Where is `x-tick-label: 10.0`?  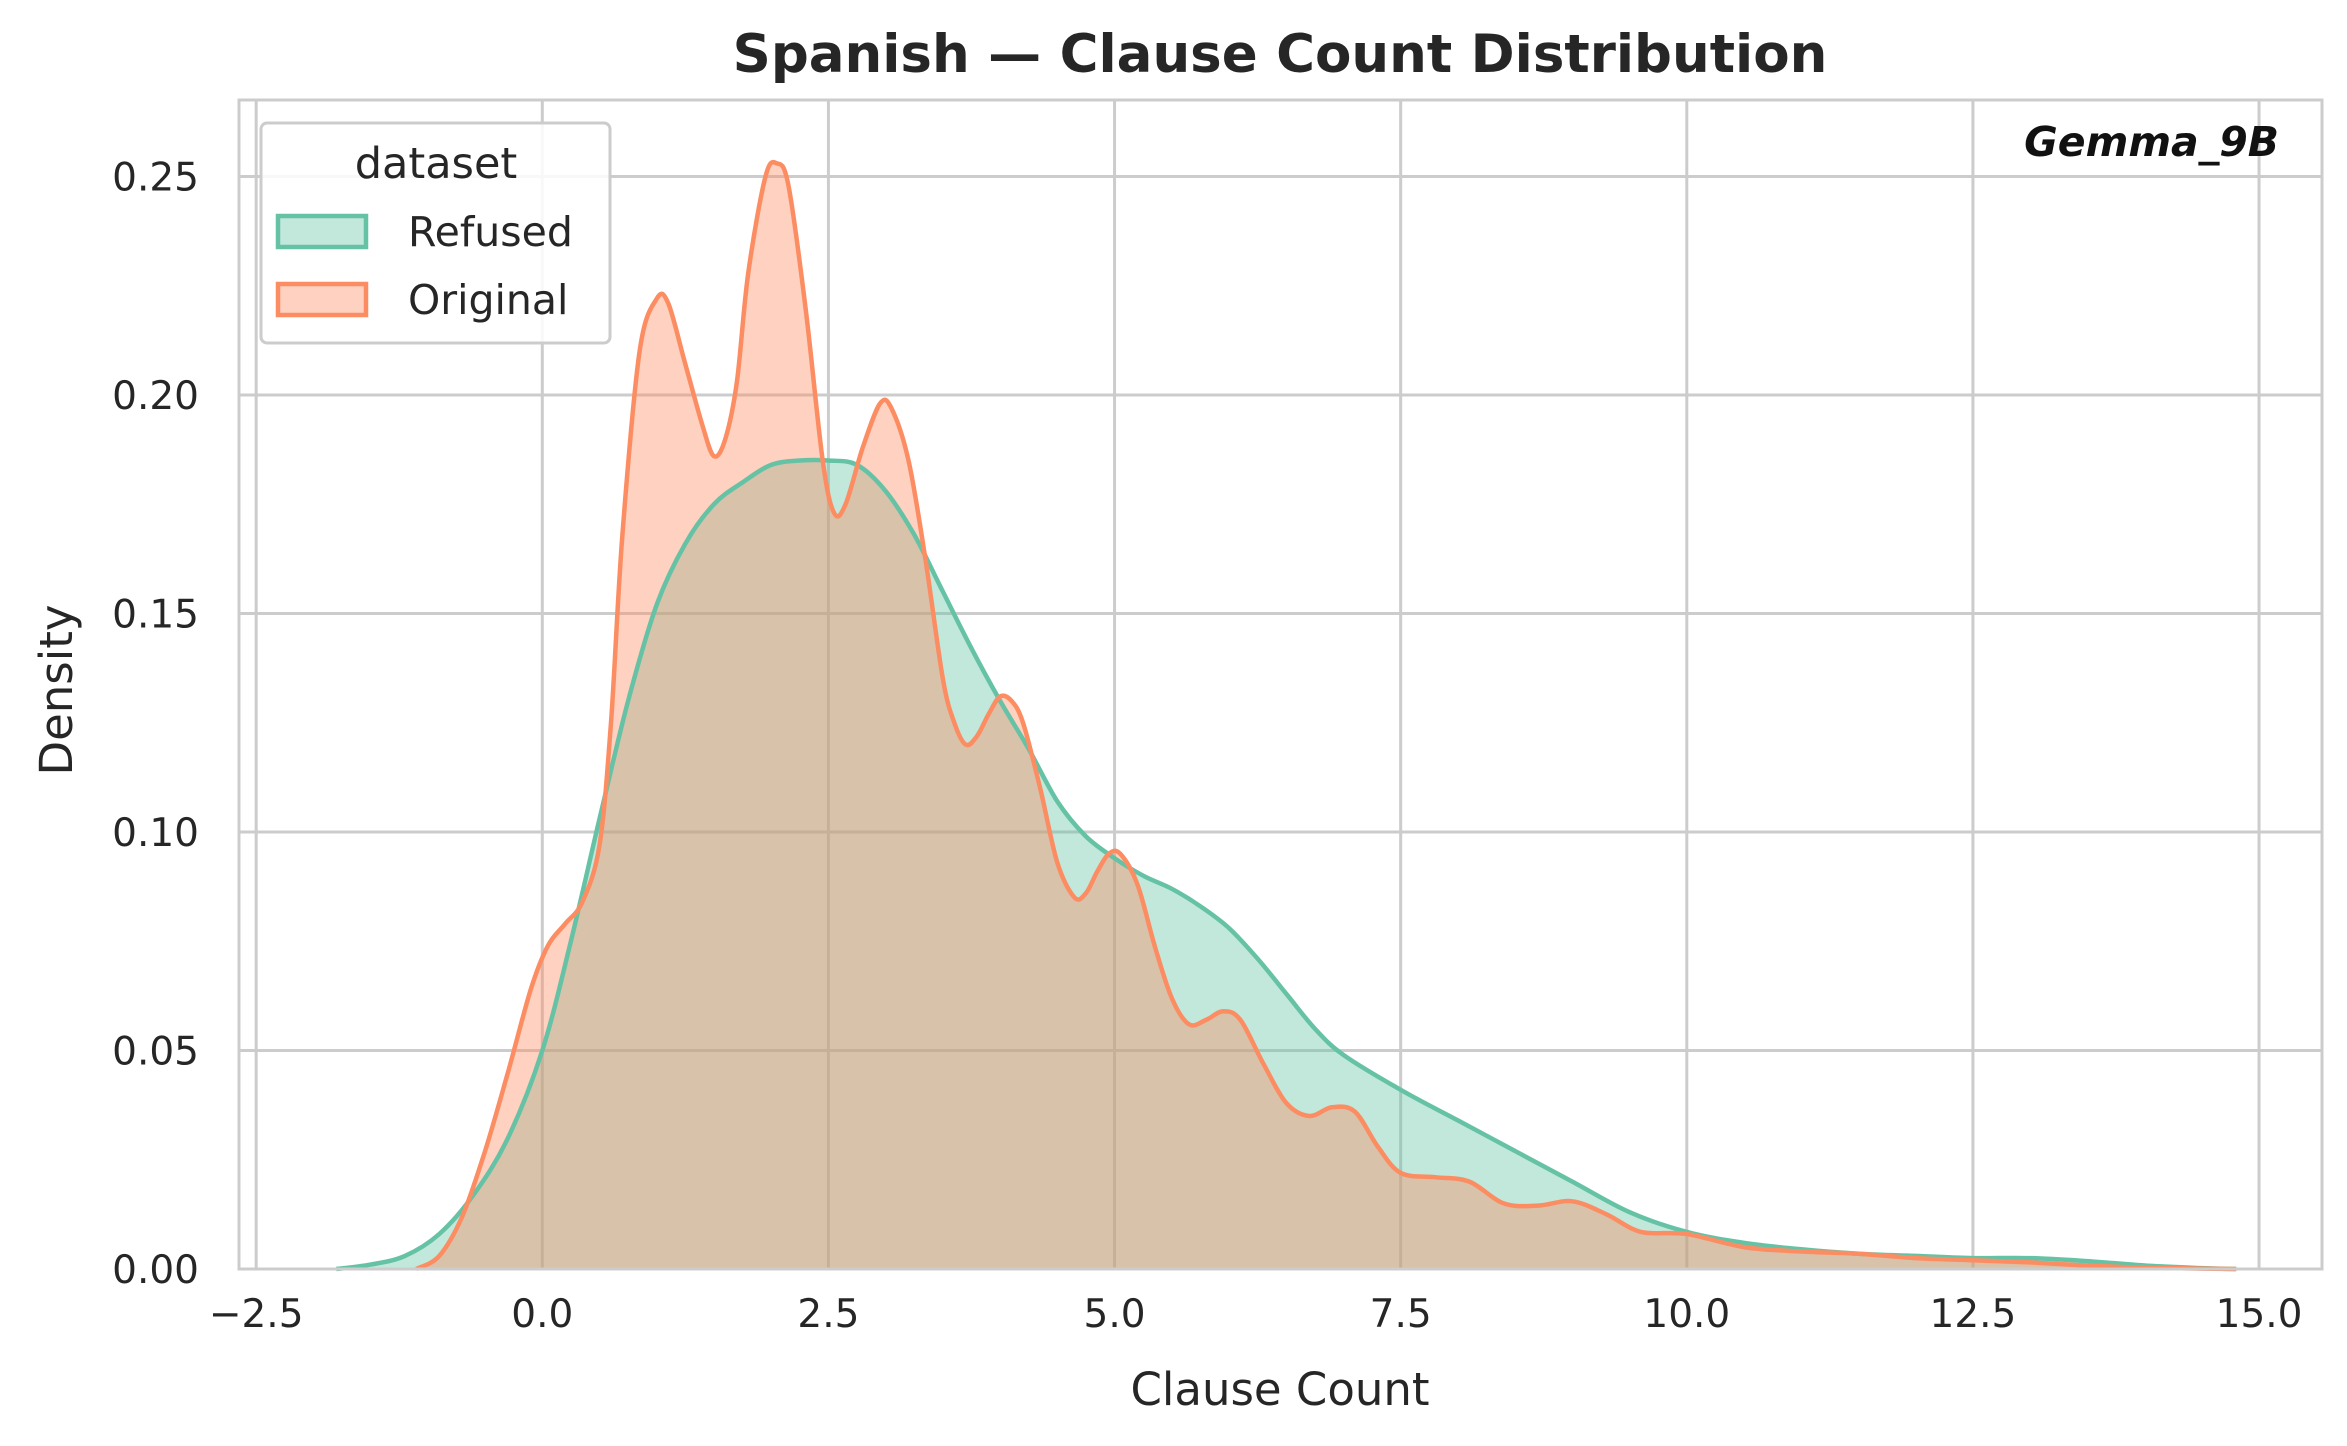 x-tick-label: 10.0 is located at coordinates (1686, 1314).